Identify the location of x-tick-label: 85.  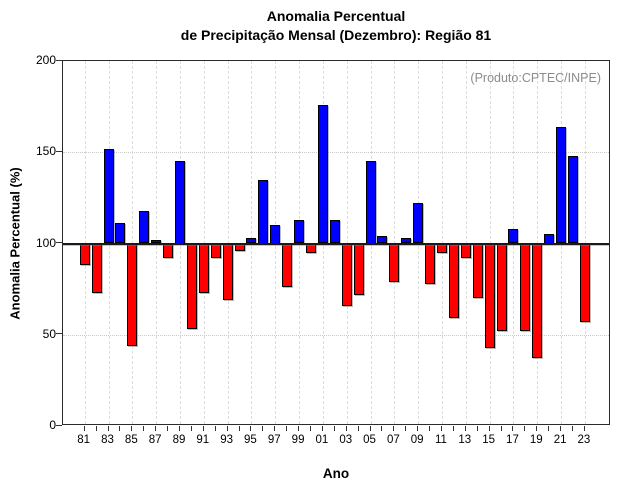
(131, 440).